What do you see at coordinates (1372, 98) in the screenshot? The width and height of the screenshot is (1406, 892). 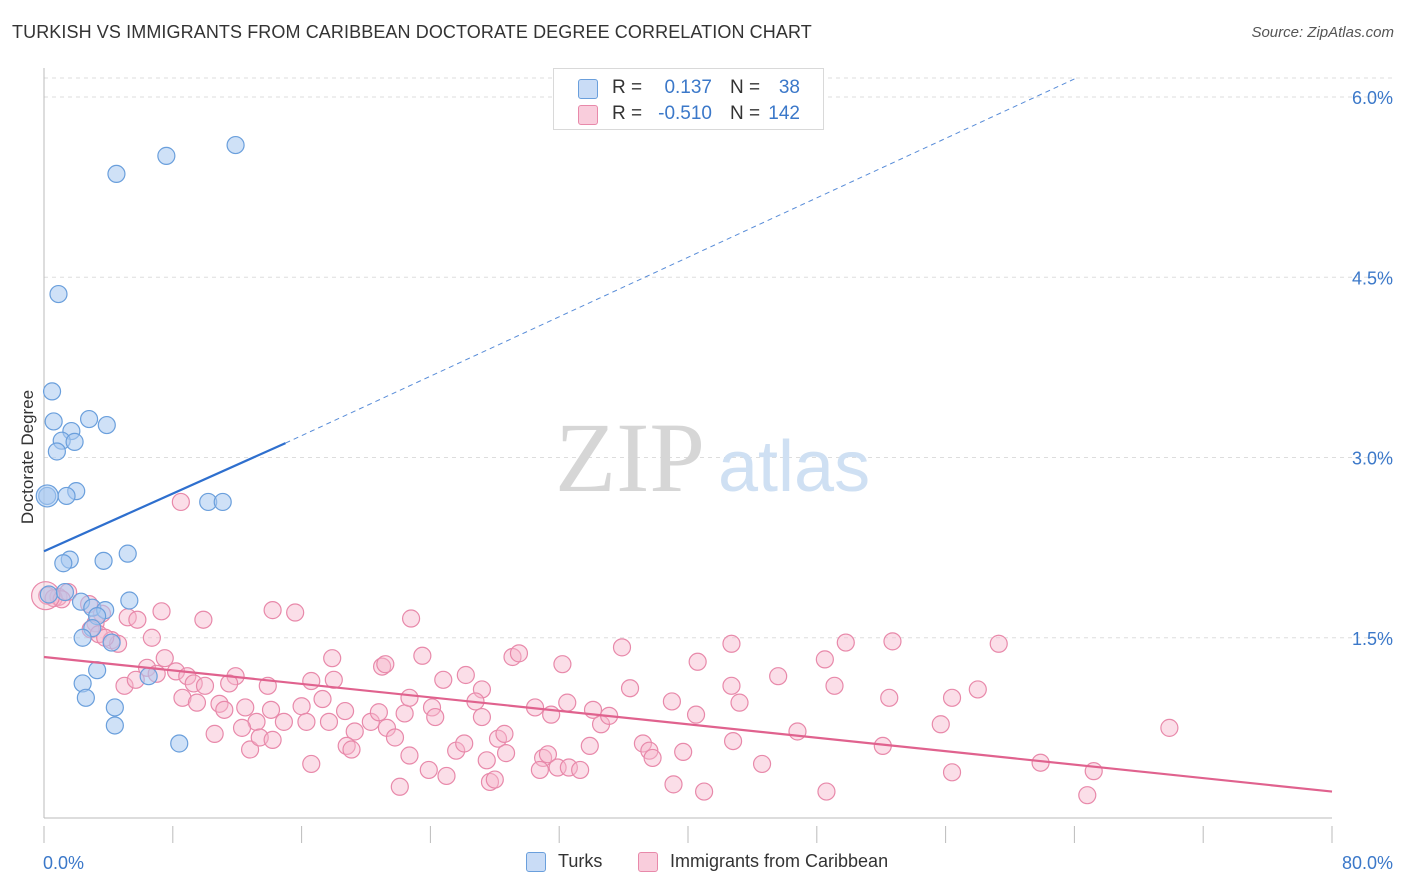 I see `y-tick-label: 6.0%` at bounding box center [1372, 98].